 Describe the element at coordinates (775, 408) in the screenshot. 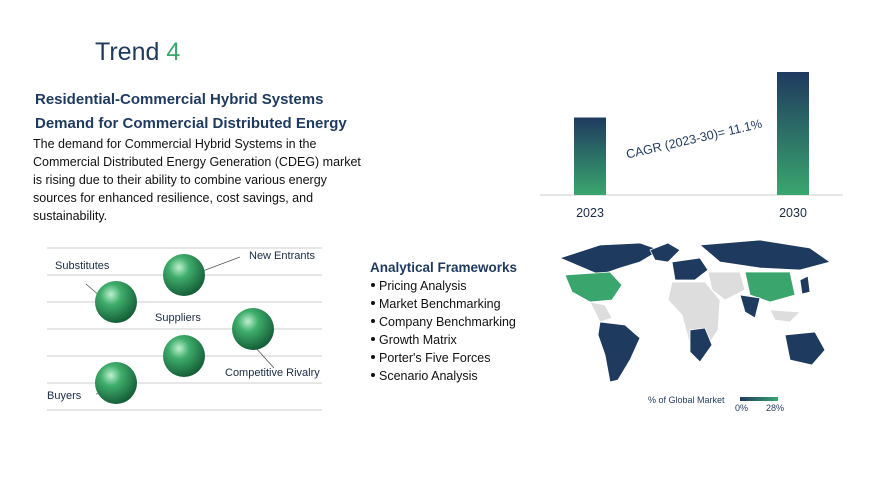

I see `legend-max: 28%` at that location.